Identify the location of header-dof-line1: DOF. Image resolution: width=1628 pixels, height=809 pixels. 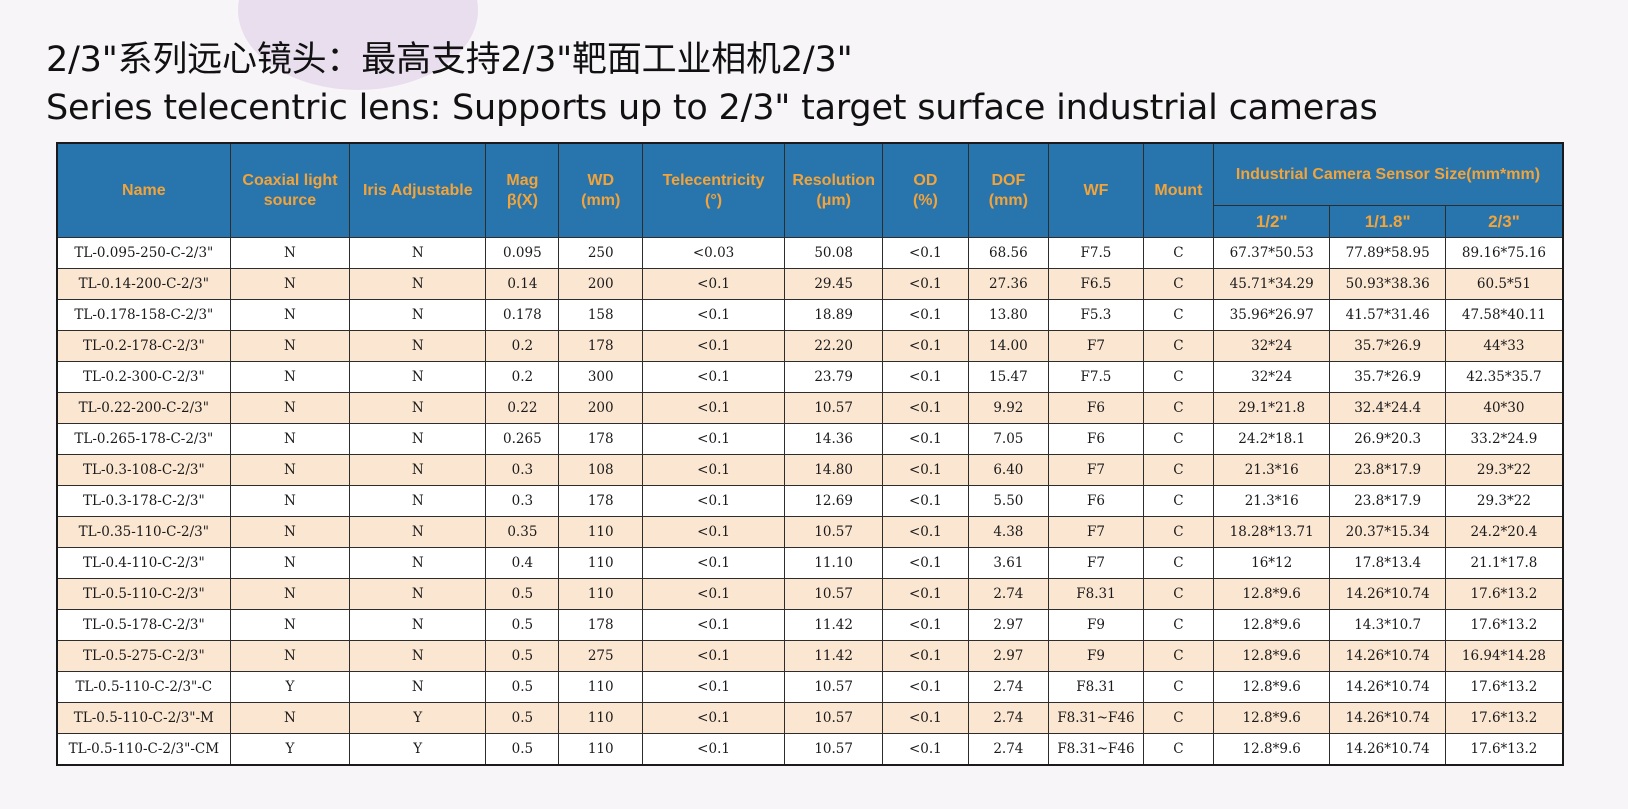
(1008, 180).